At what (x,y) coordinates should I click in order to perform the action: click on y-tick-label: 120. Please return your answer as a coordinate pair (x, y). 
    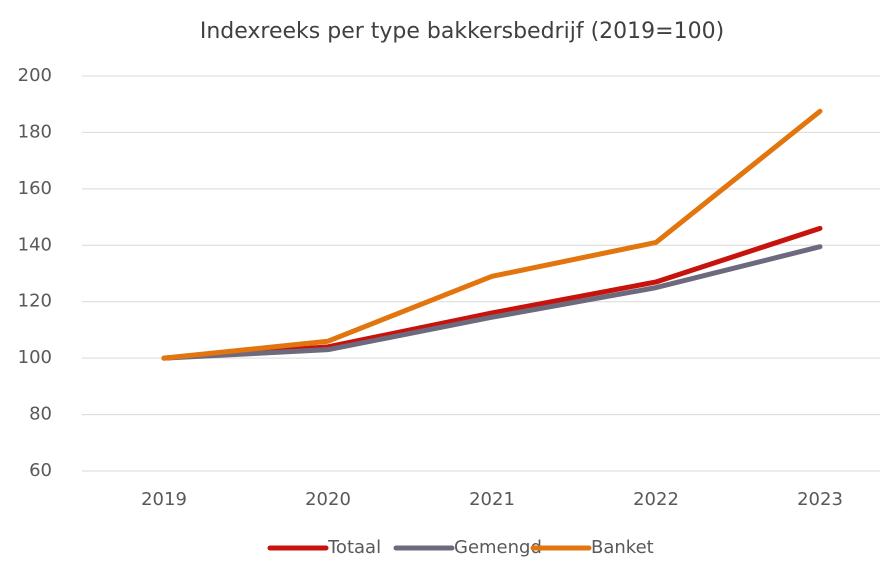
    Looking at the image, I should click on (35, 301).